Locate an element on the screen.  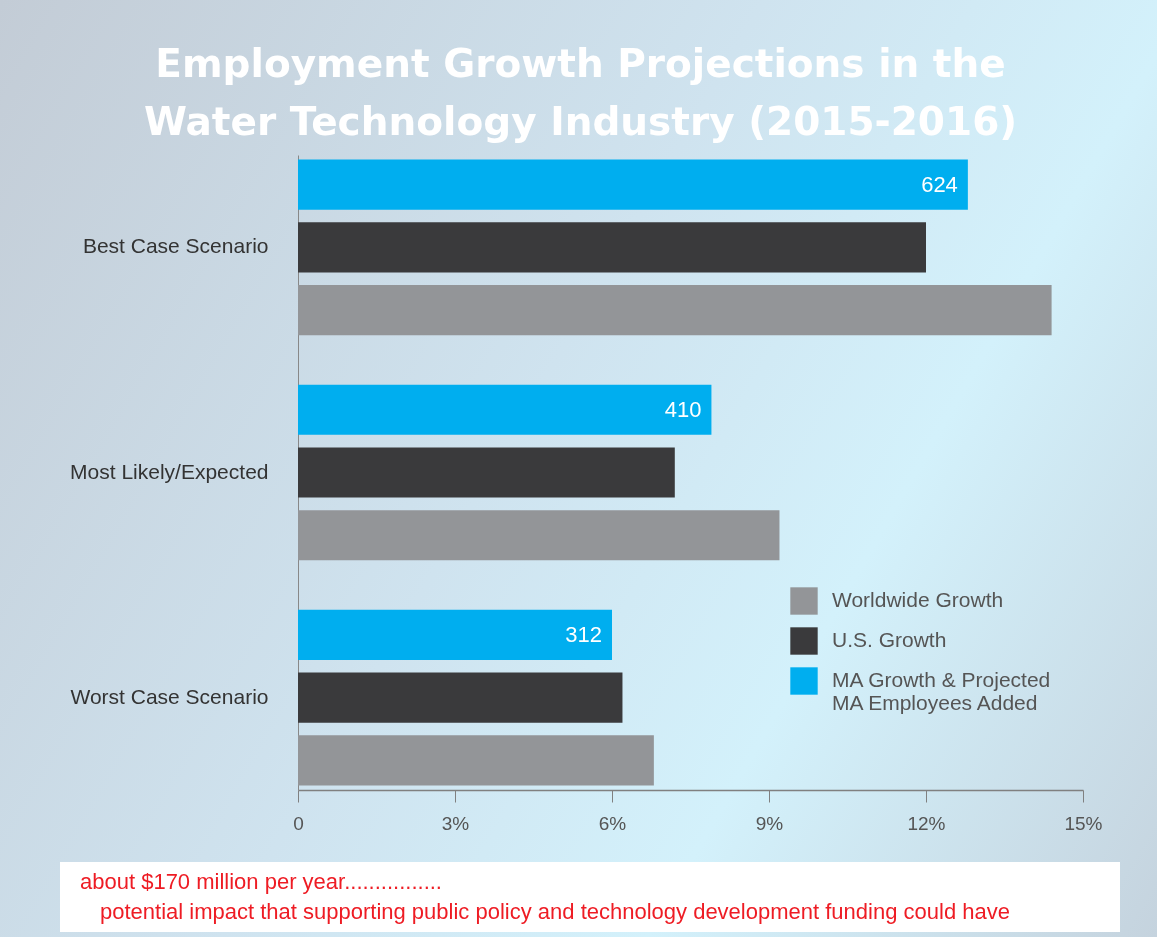
y-tick-label: Best Case Scenario is located at coordinates (175, 246).